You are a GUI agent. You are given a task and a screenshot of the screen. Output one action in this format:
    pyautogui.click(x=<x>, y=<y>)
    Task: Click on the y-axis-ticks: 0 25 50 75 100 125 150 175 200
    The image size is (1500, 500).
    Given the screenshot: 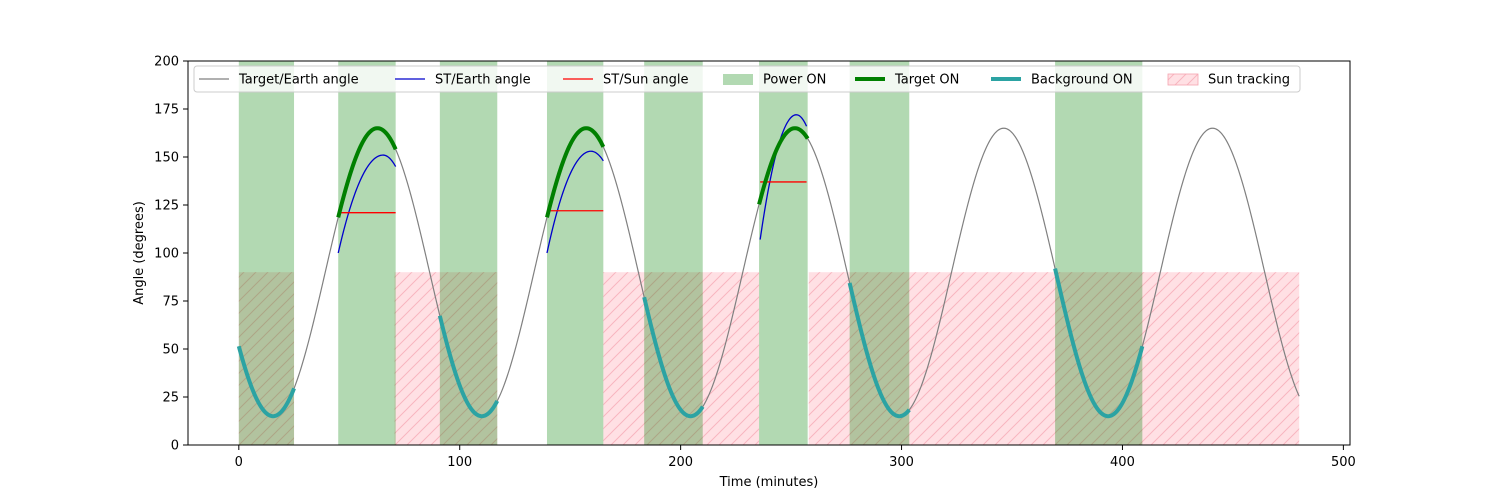 What is the action you would take?
    pyautogui.click(x=171, y=254)
    